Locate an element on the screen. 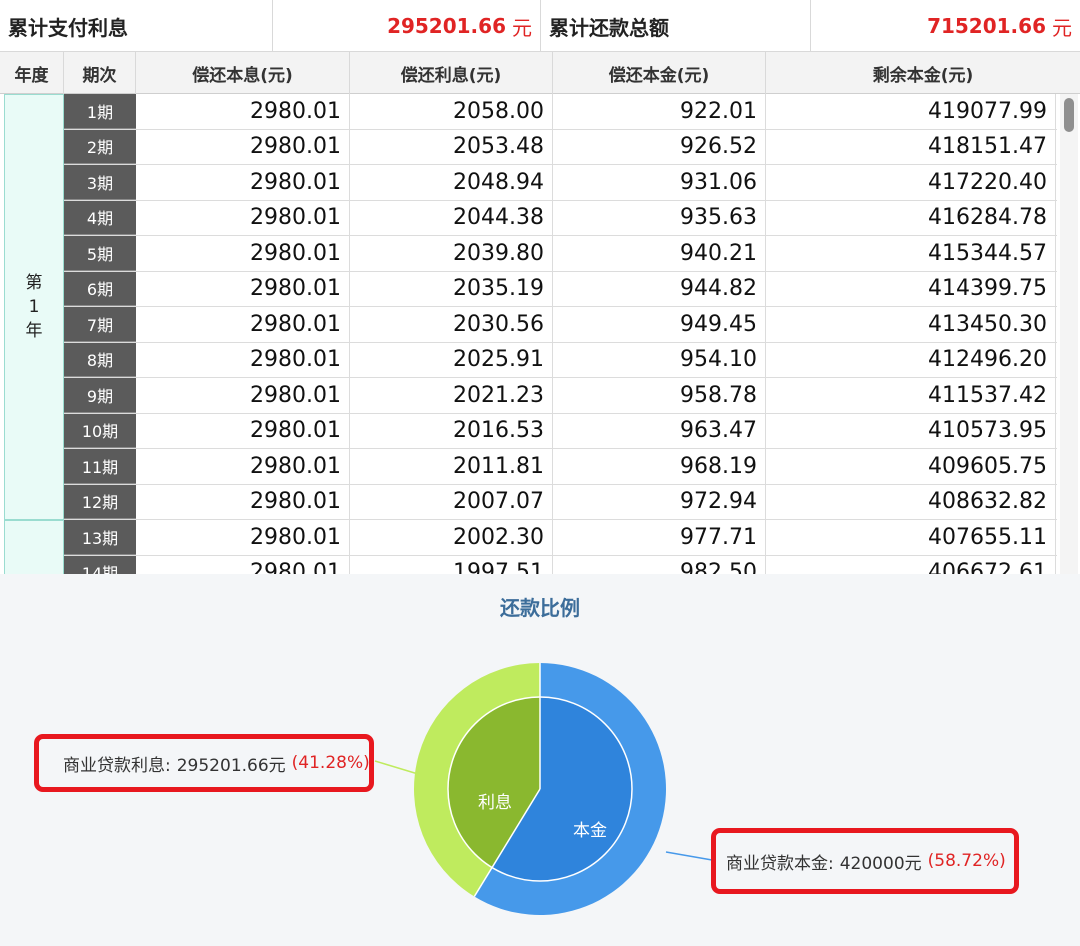  interest-callout-name: 商业贷款利息: is located at coordinates (117, 765).